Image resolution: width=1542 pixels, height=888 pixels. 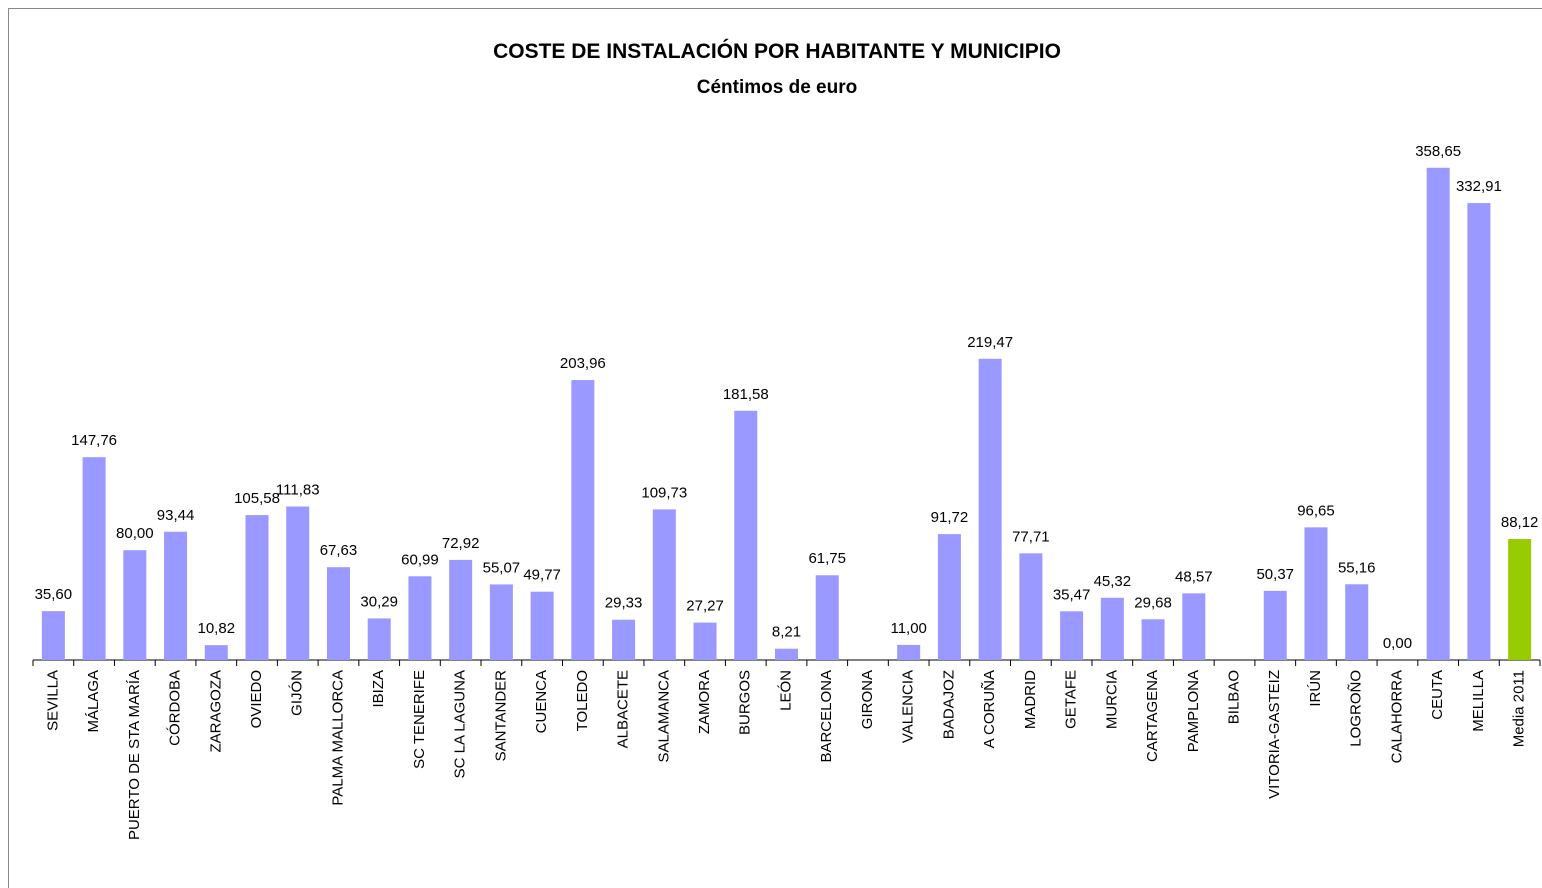 I want to click on data-label: 358,65, so click(x=1438, y=151).